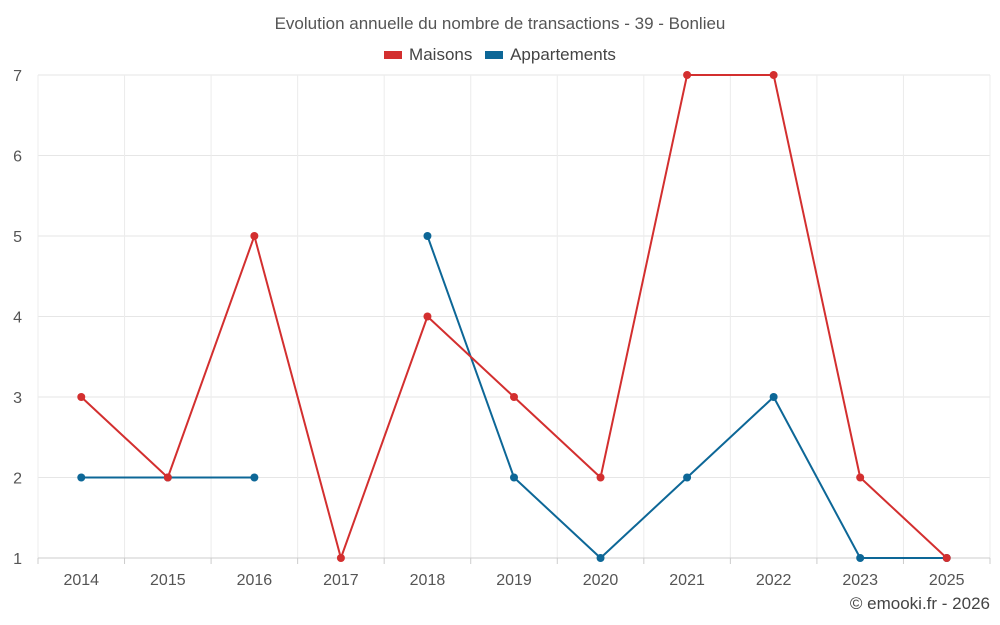 The height and width of the screenshot is (625, 1000). I want to click on legend-swatch-appartements, so click(494, 54).